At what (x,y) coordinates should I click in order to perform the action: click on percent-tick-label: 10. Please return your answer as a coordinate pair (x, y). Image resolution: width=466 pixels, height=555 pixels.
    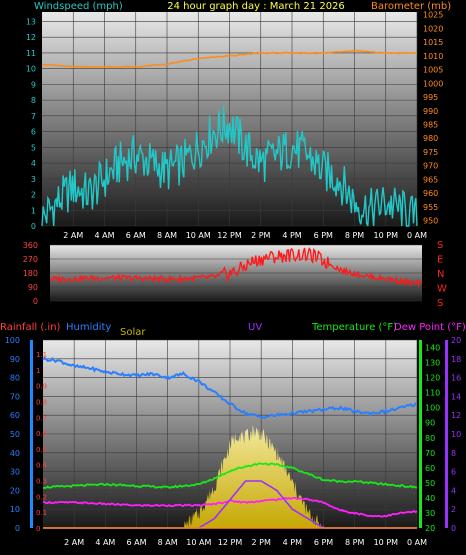
    Looking at the image, I should click on (15, 509).